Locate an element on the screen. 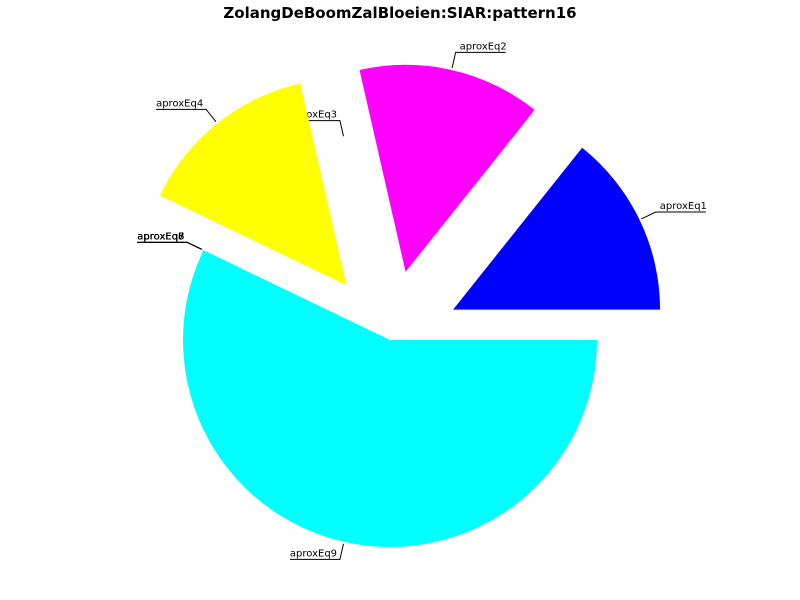 This screenshot has height=600, width=800. slice-label: aproxEq8 is located at coordinates (160, 236).